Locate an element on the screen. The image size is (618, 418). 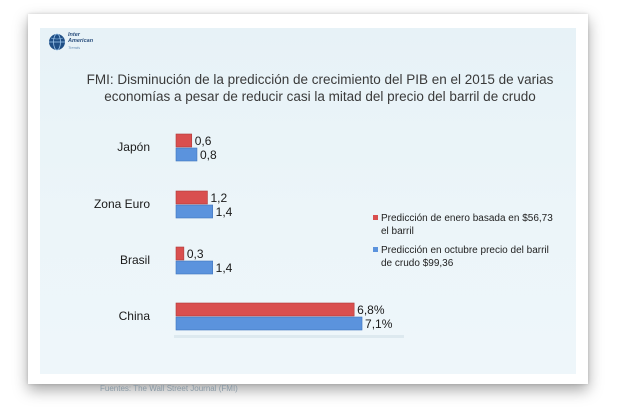
bar-brasil-enero is located at coordinates (180, 253).